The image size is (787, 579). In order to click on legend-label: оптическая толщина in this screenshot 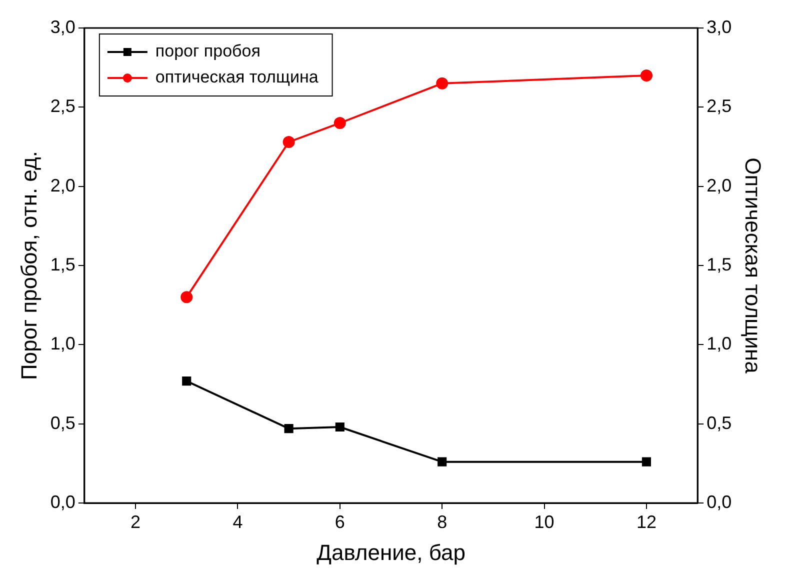, I will do `click(237, 77)`.